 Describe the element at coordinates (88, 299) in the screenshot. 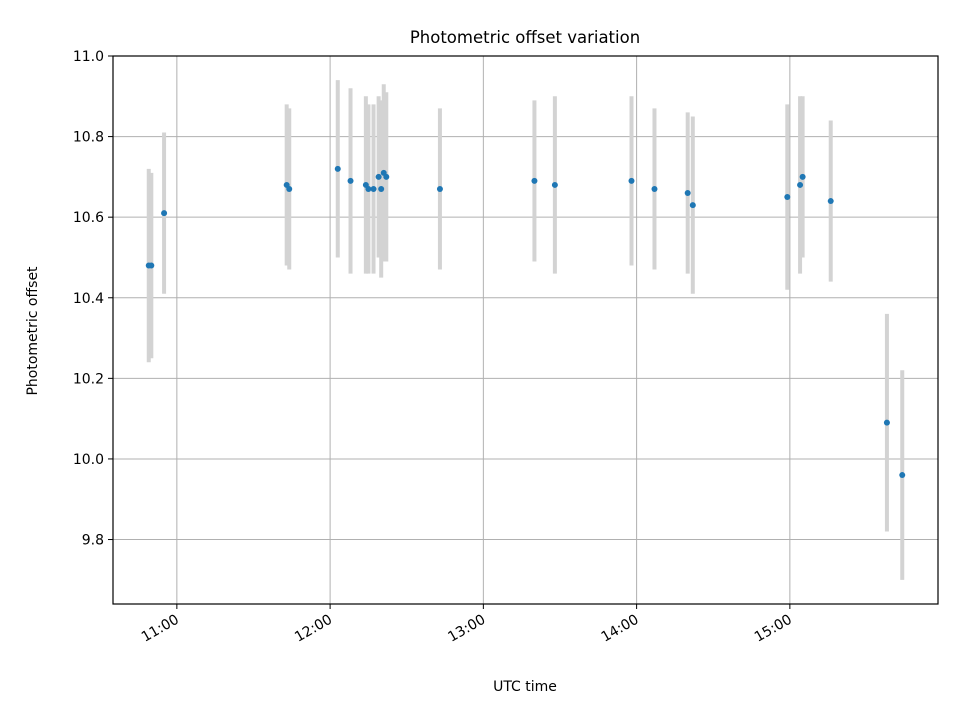

I see `y-tick-label: 10.4` at that location.